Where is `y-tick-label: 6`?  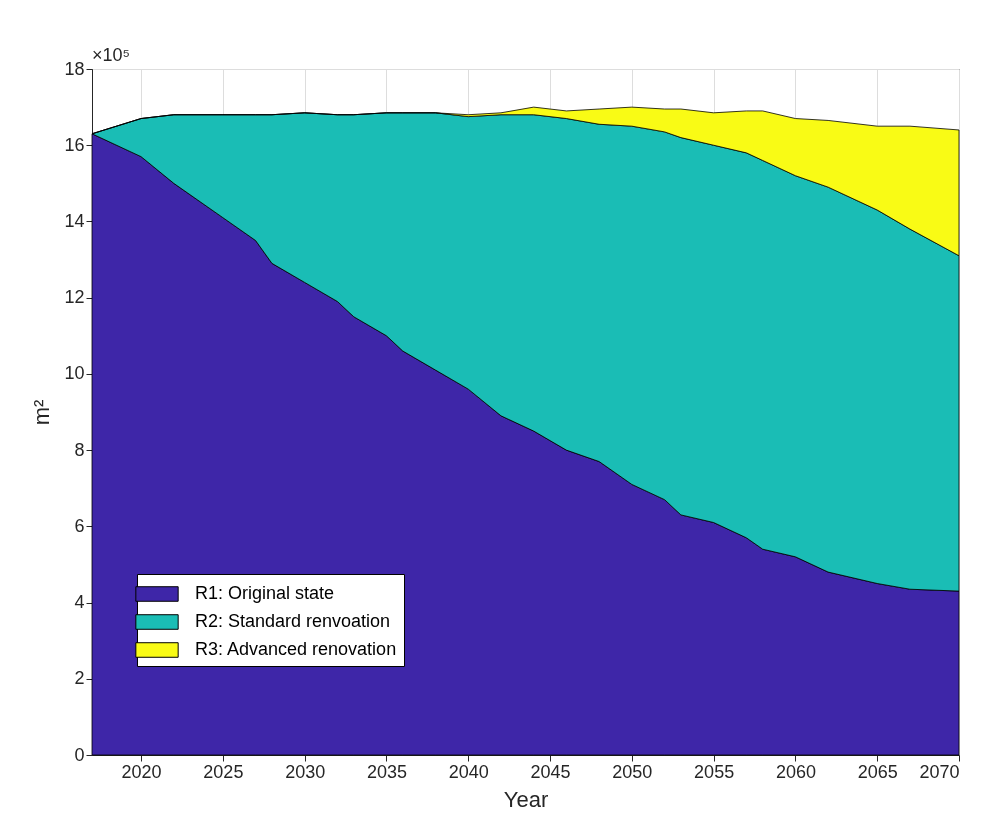 y-tick-label: 6 is located at coordinates (79, 525).